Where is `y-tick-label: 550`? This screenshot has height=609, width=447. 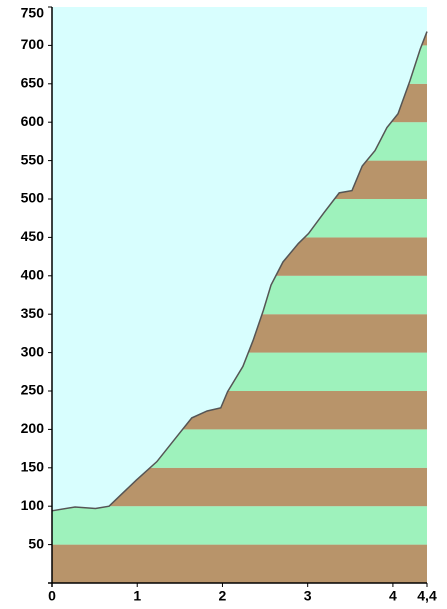
y-tick-label: 550 is located at coordinates (33, 159).